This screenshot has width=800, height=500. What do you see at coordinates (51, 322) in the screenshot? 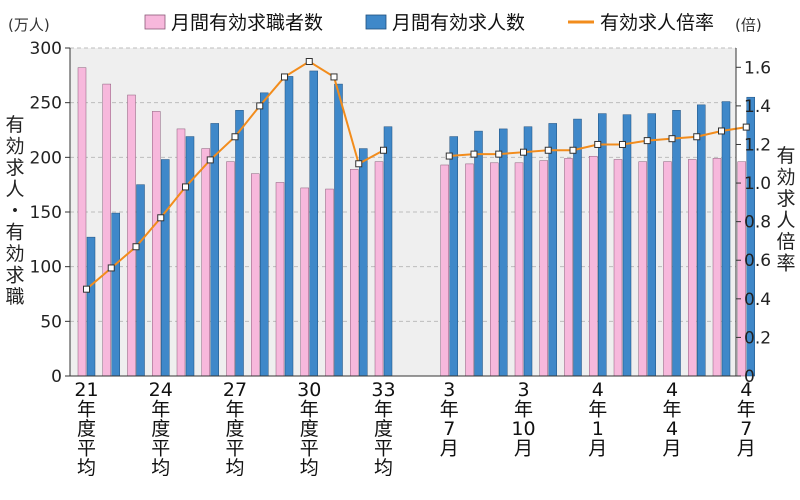
I see `left-tick-label: 50` at bounding box center [51, 322].